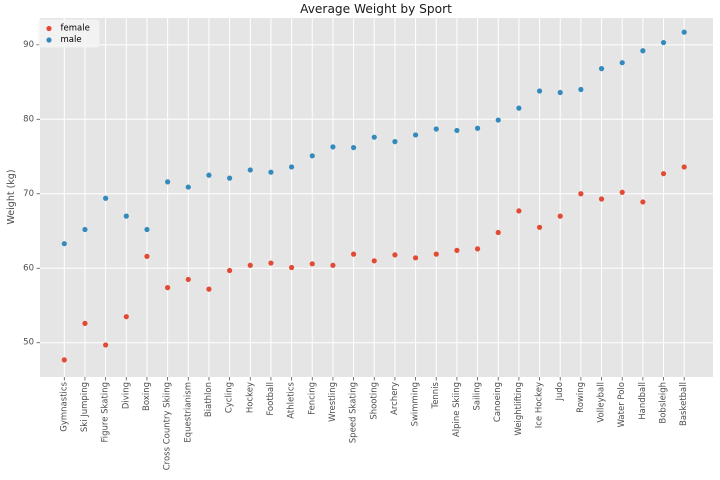  What do you see at coordinates (622, 63) in the screenshot?
I see `point-male-water-polo` at bounding box center [622, 63].